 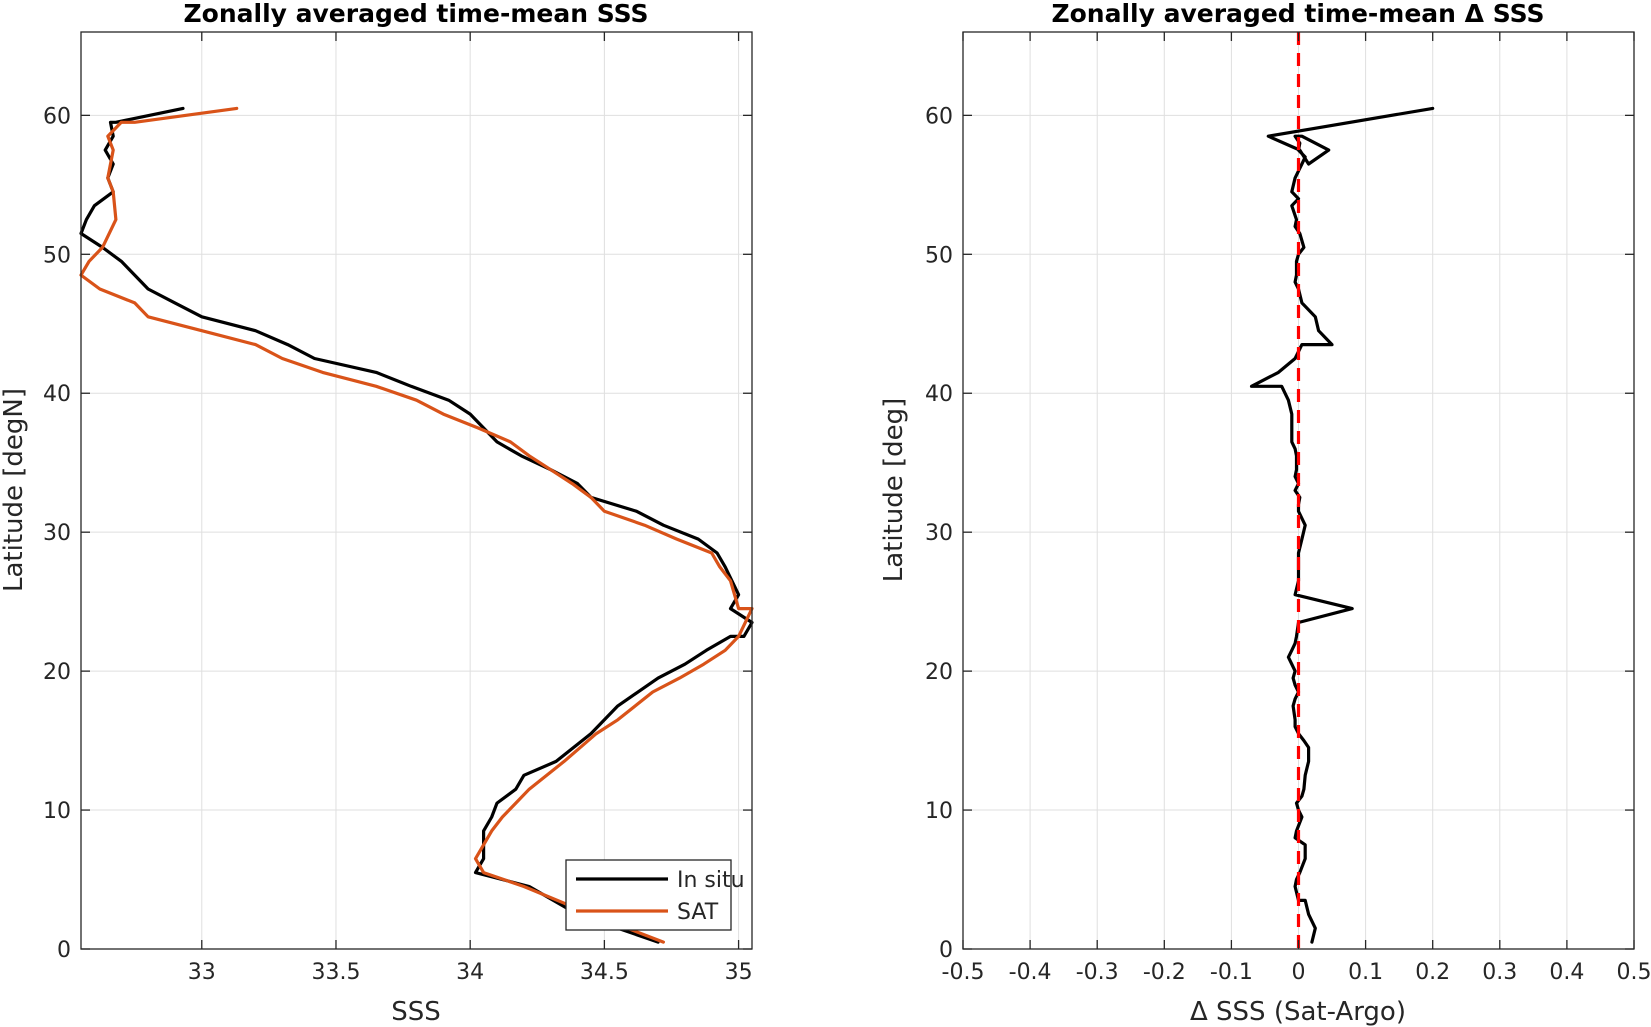 I want to click on left-x-axis-label: SSS, so click(x=416, y=1012).